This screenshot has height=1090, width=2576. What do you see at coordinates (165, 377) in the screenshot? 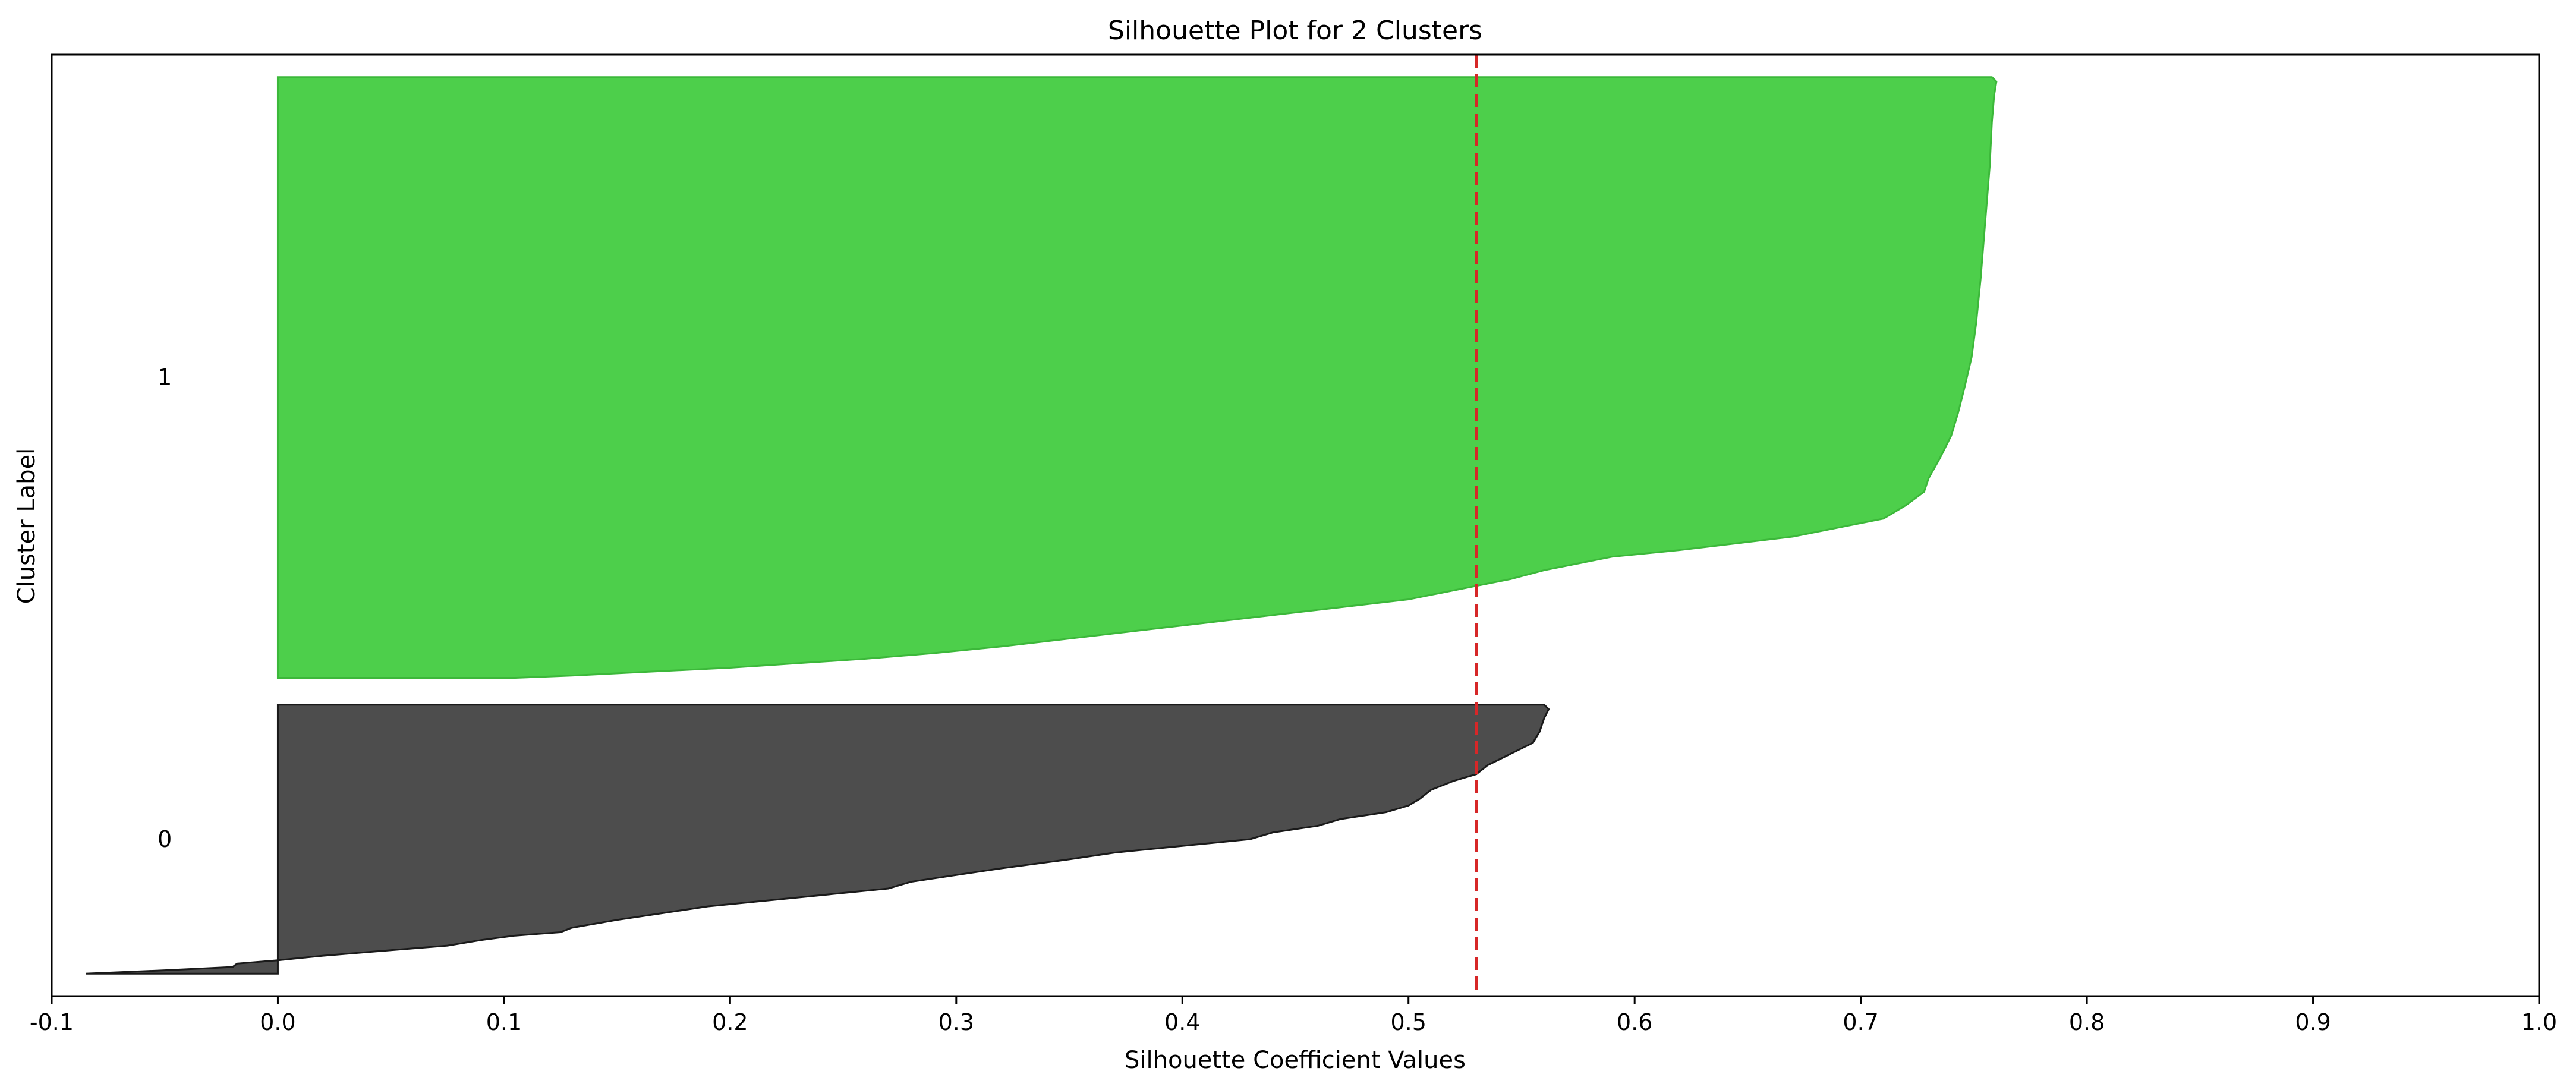
I see `cluster-label-1: 1` at bounding box center [165, 377].